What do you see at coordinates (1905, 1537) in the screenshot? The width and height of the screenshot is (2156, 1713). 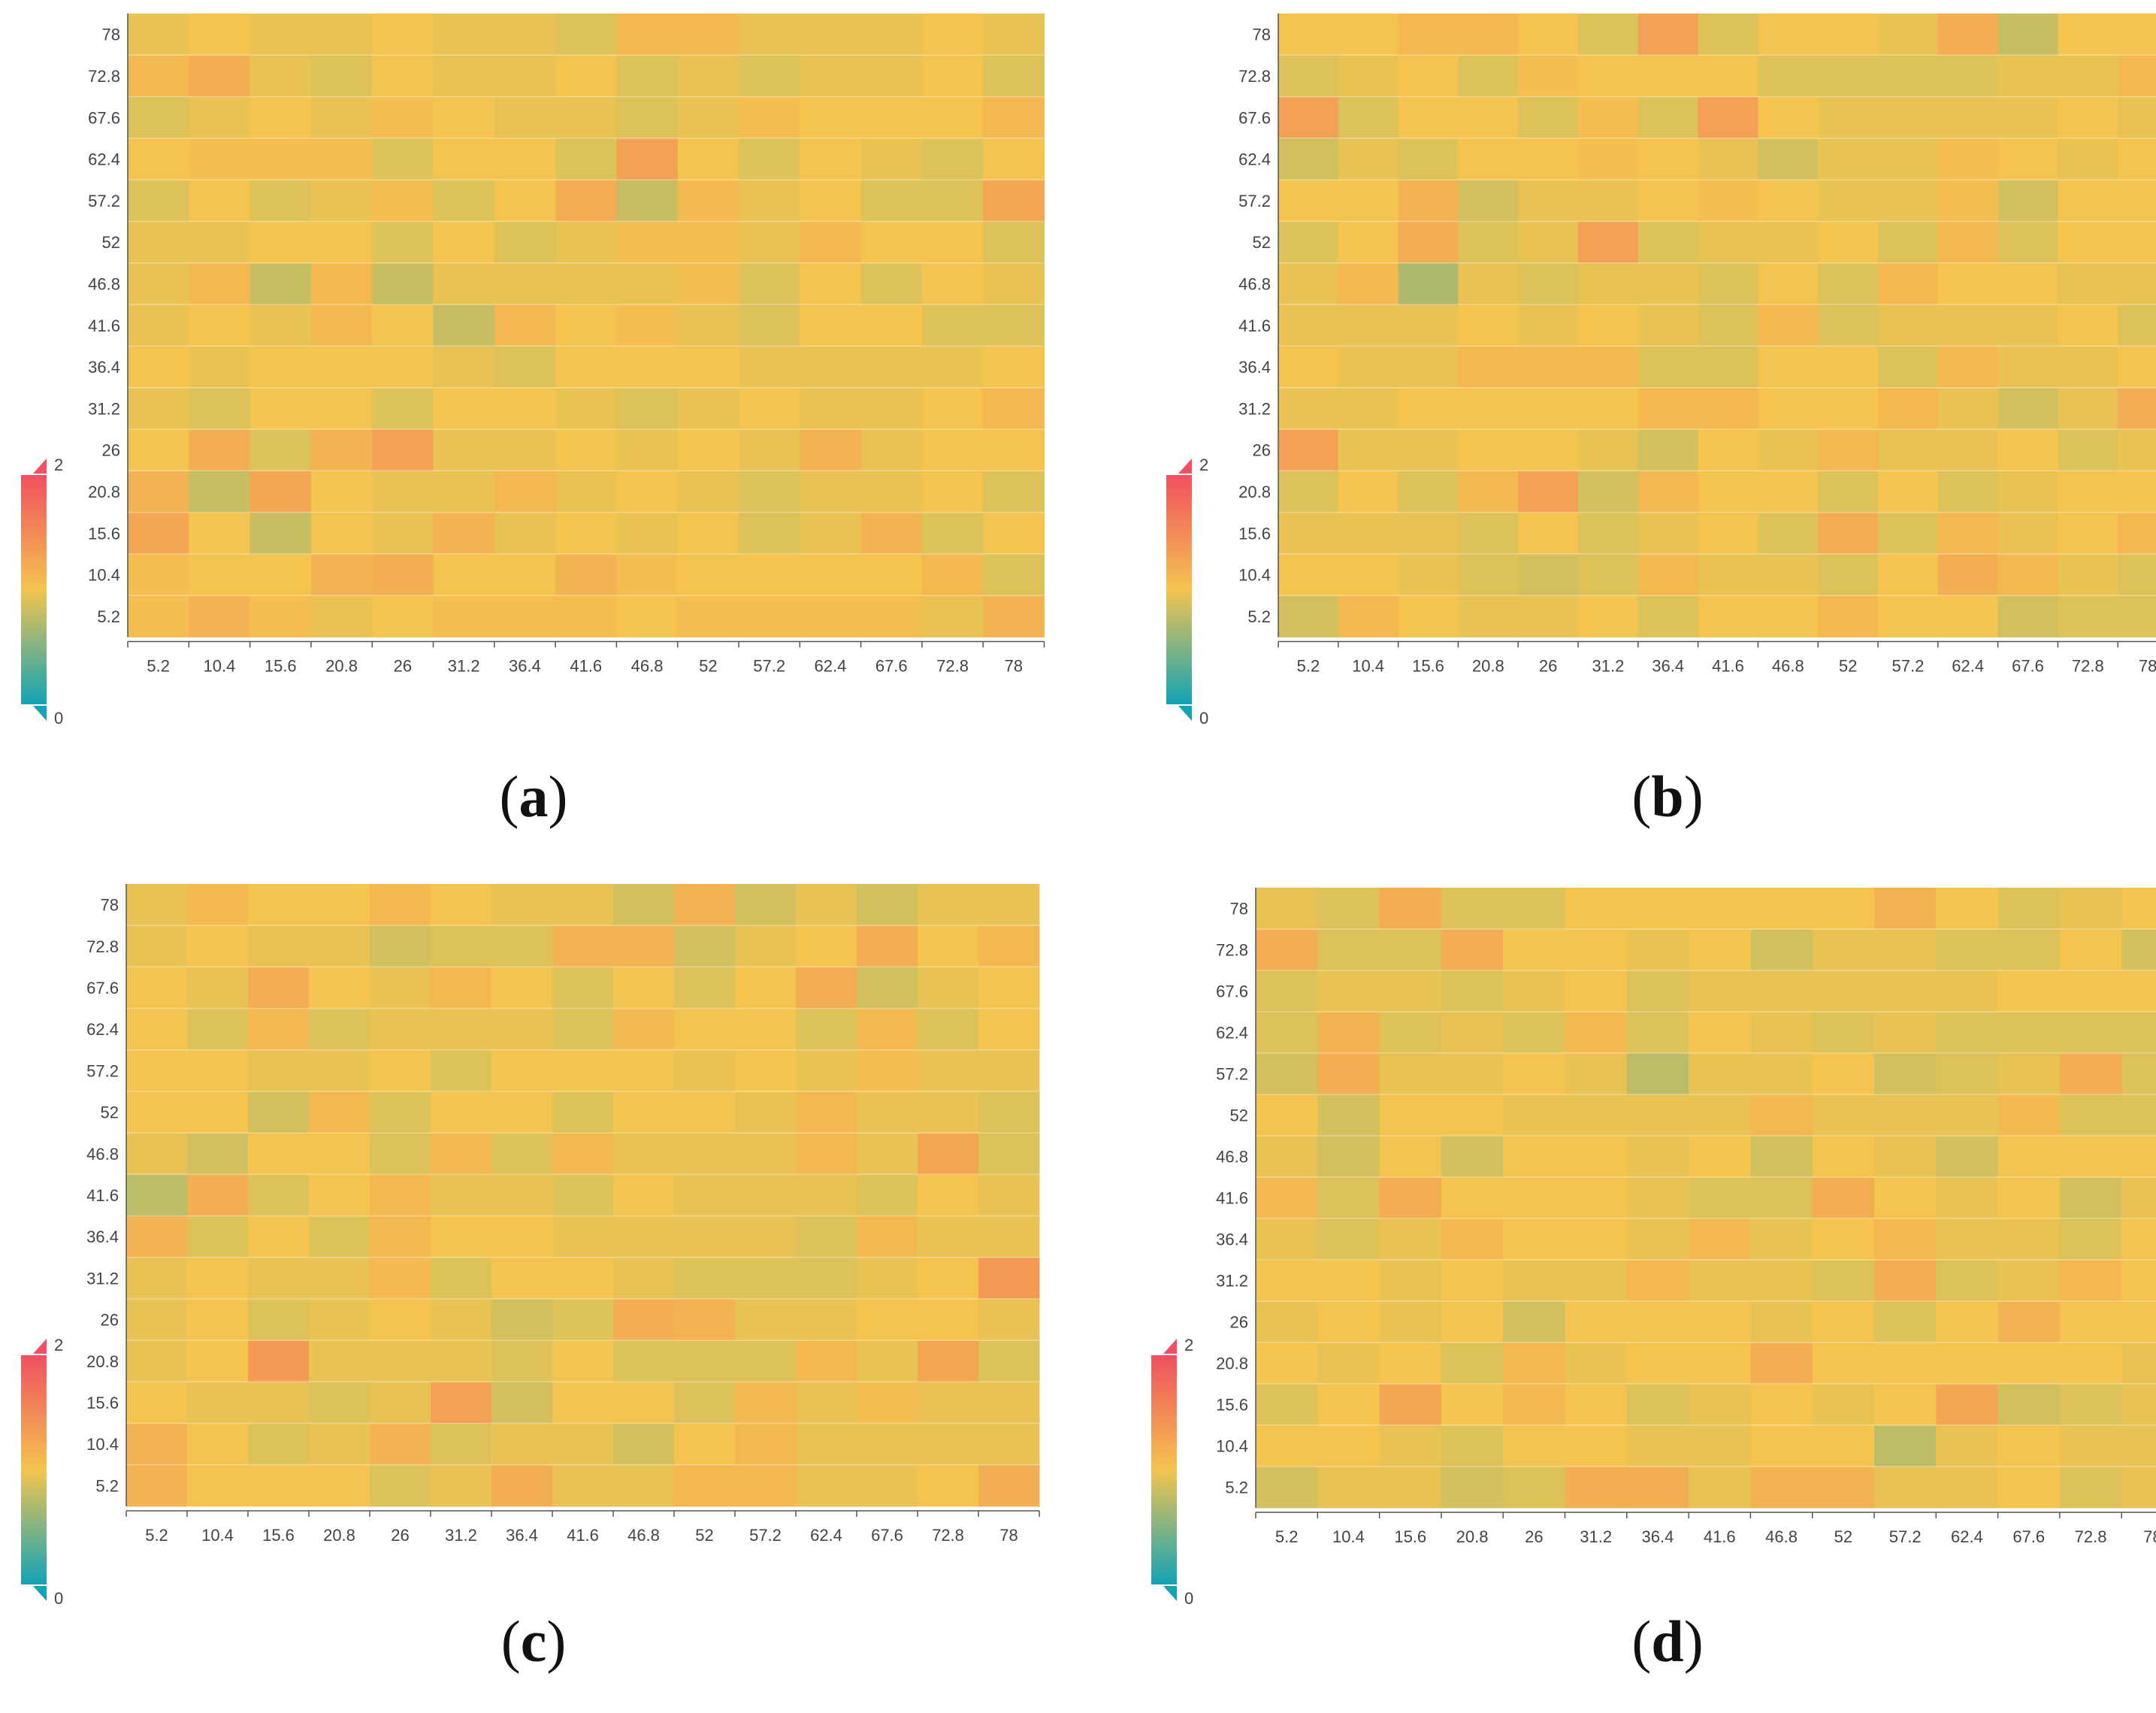 I see `x-tick-label: 57.2` at bounding box center [1905, 1537].